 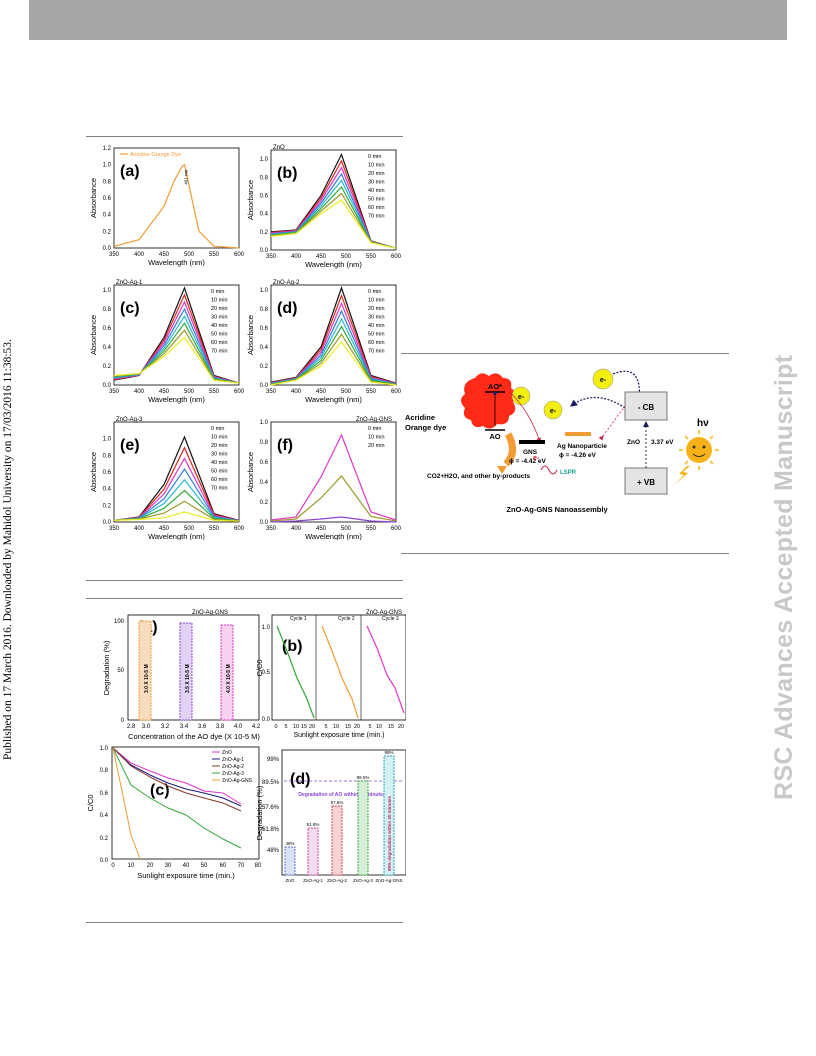 I want to click on fig1-ytick: 0.4, so click(x=107, y=348).